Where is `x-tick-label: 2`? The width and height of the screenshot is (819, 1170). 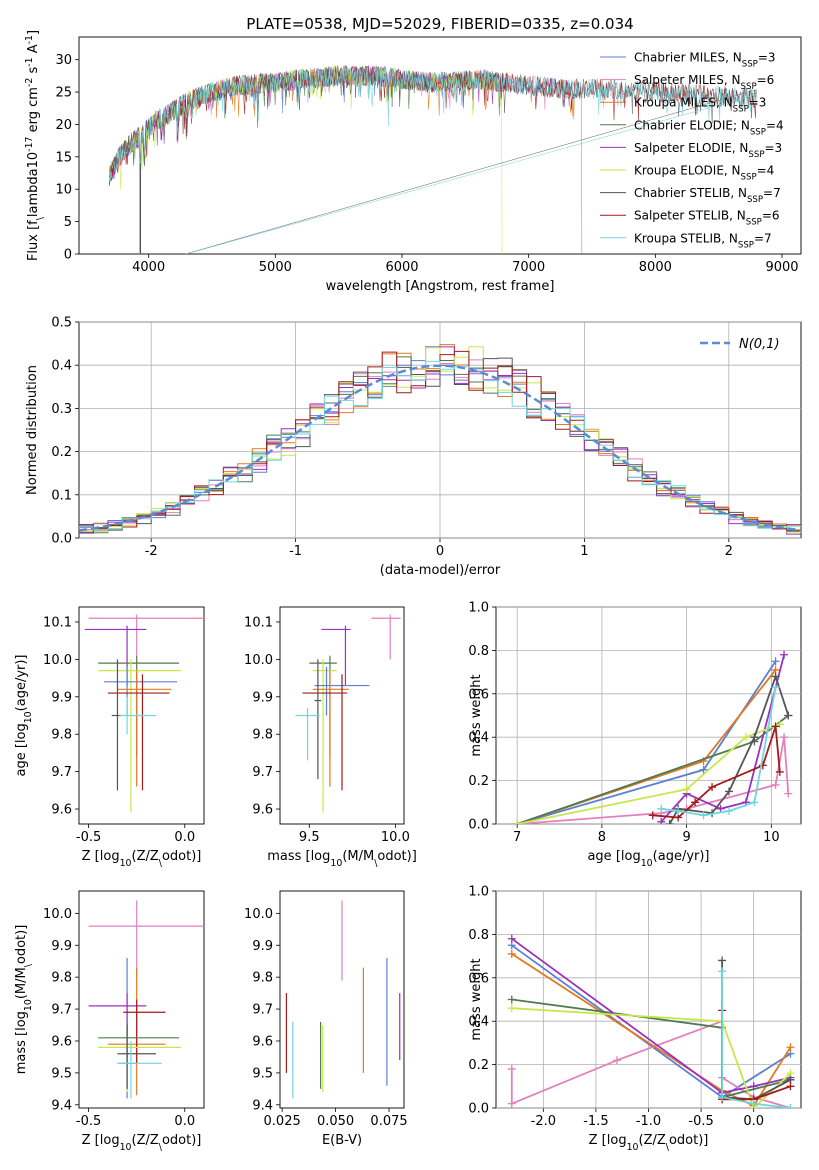
x-tick-label: 2 is located at coordinates (729, 551).